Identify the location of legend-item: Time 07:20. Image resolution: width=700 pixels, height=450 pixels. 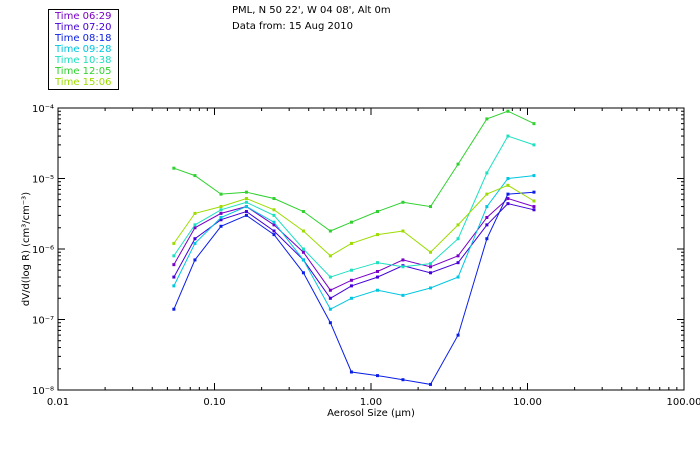
(83, 27).